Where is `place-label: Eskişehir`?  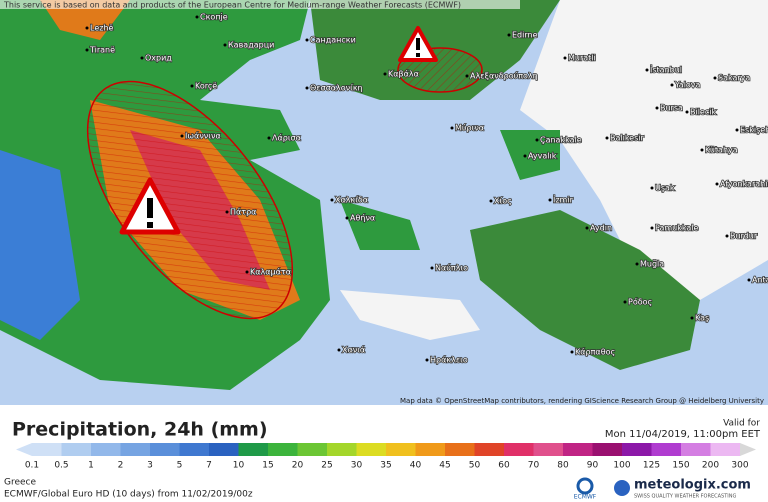
place-label: Eskişehir is located at coordinates (754, 130).